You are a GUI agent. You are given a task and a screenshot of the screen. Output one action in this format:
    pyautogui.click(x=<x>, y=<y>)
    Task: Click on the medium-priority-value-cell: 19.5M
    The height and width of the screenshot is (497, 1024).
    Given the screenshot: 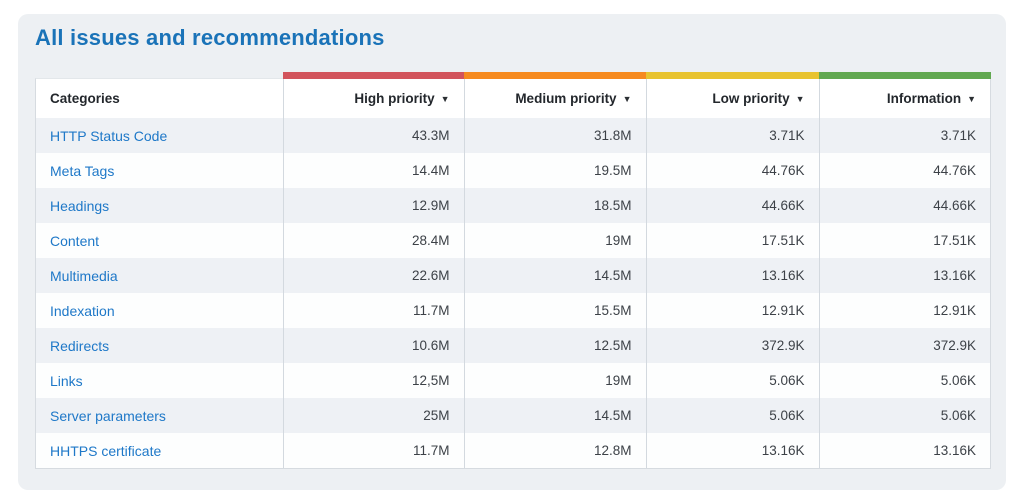 What is the action you would take?
    pyautogui.click(x=554, y=170)
    